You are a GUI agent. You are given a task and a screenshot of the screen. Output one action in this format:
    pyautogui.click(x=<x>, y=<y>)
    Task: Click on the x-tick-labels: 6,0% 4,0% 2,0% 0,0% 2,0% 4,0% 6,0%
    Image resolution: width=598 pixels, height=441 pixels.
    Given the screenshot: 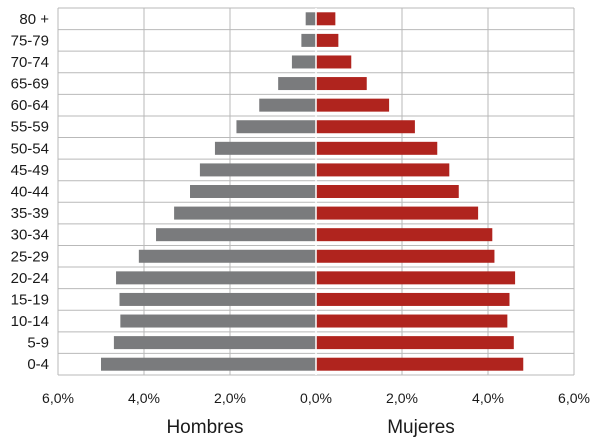 What is the action you would take?
    pyautogui.click(x=316, y=398)
    